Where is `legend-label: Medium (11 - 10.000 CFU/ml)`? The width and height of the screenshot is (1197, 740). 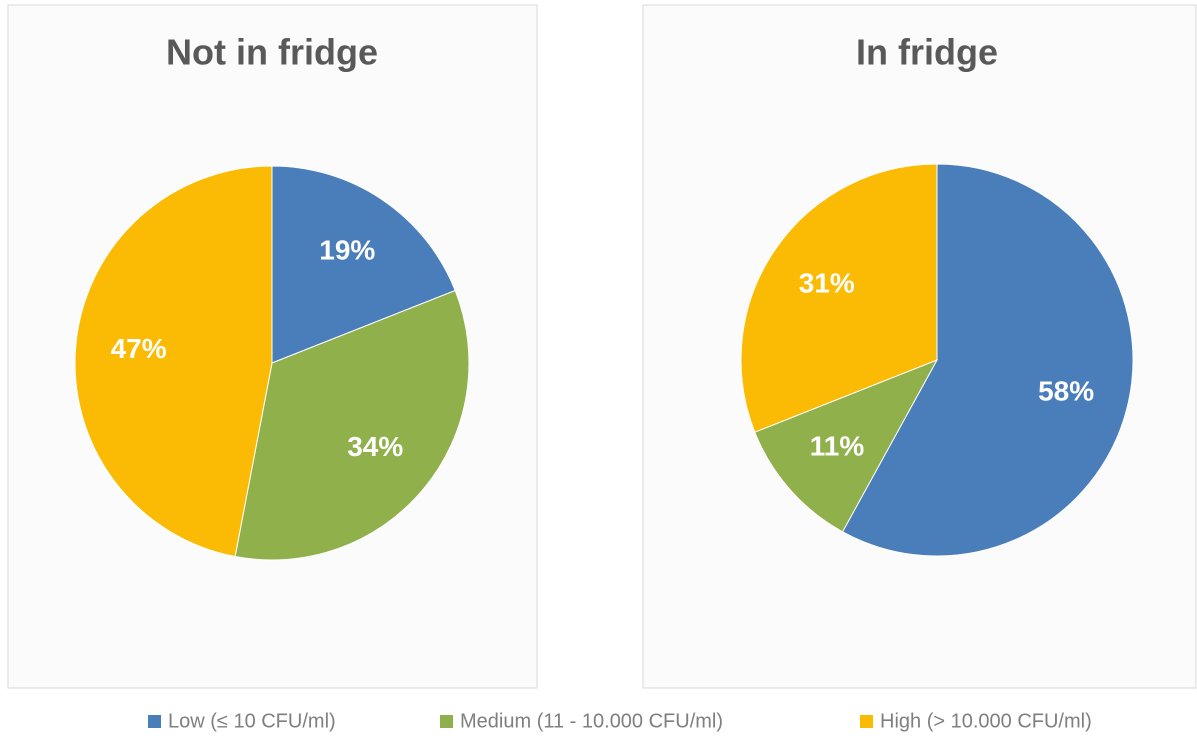
legend-label: Medium (11 - 10.000 CFU/ml) is located at coordinates (591, 721).